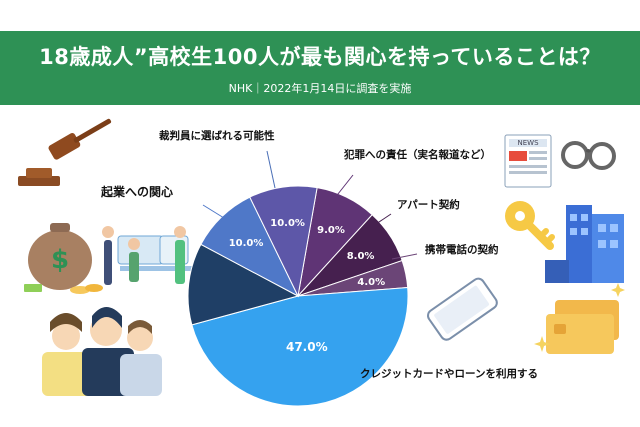  Describe the element at coordinates (331, 230) in the screenshot. I see `slice-value-label: 9.0%` at that location.